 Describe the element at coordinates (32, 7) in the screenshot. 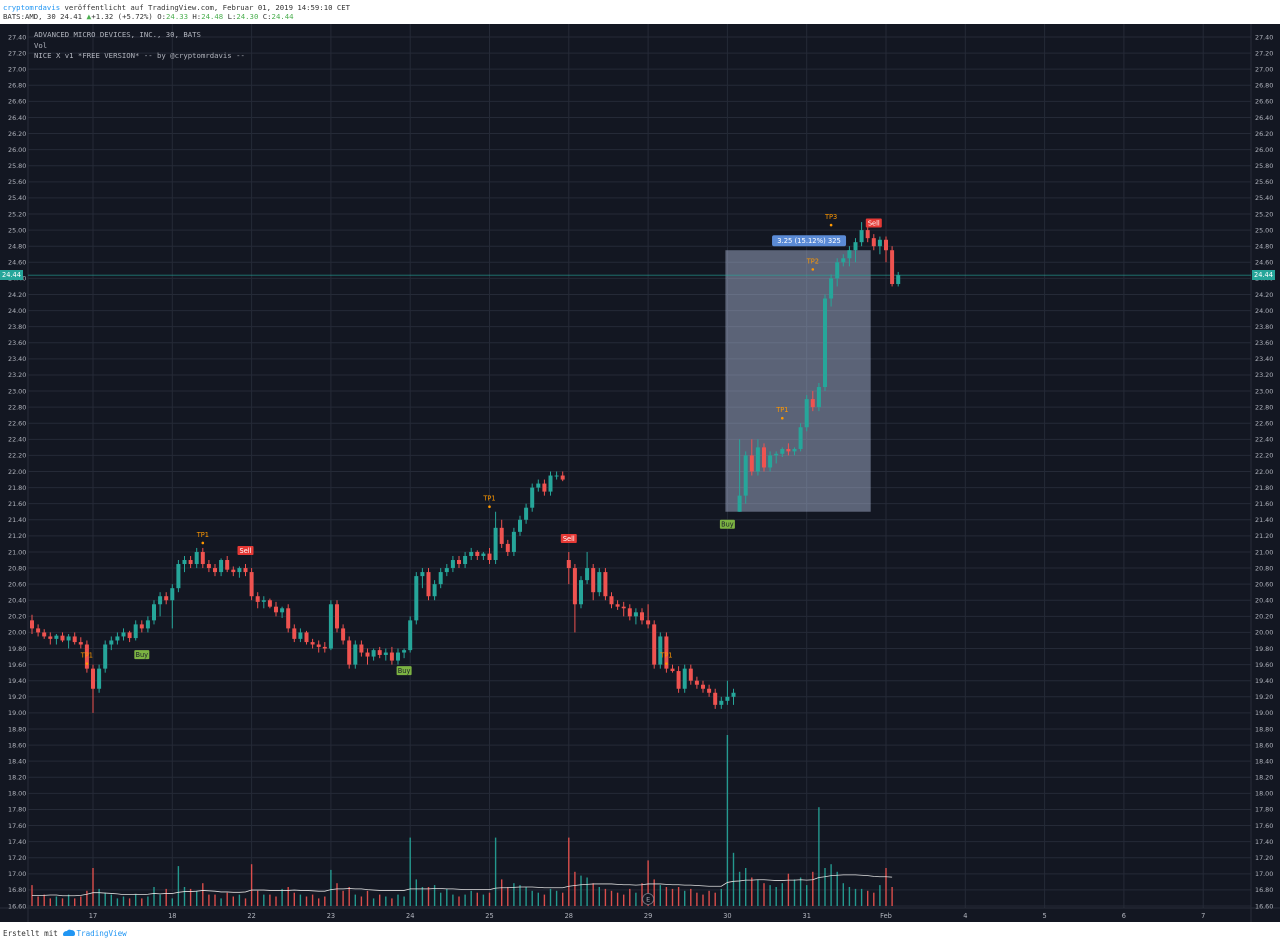

I see `author-link: cryptomrdavis` at that location.